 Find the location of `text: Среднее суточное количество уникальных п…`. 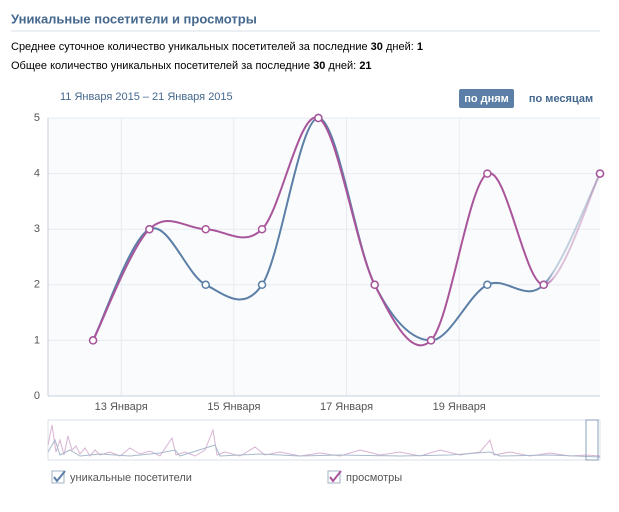

text: Среднее суточное количество уникальных п… is located at coordinates (191, 47).